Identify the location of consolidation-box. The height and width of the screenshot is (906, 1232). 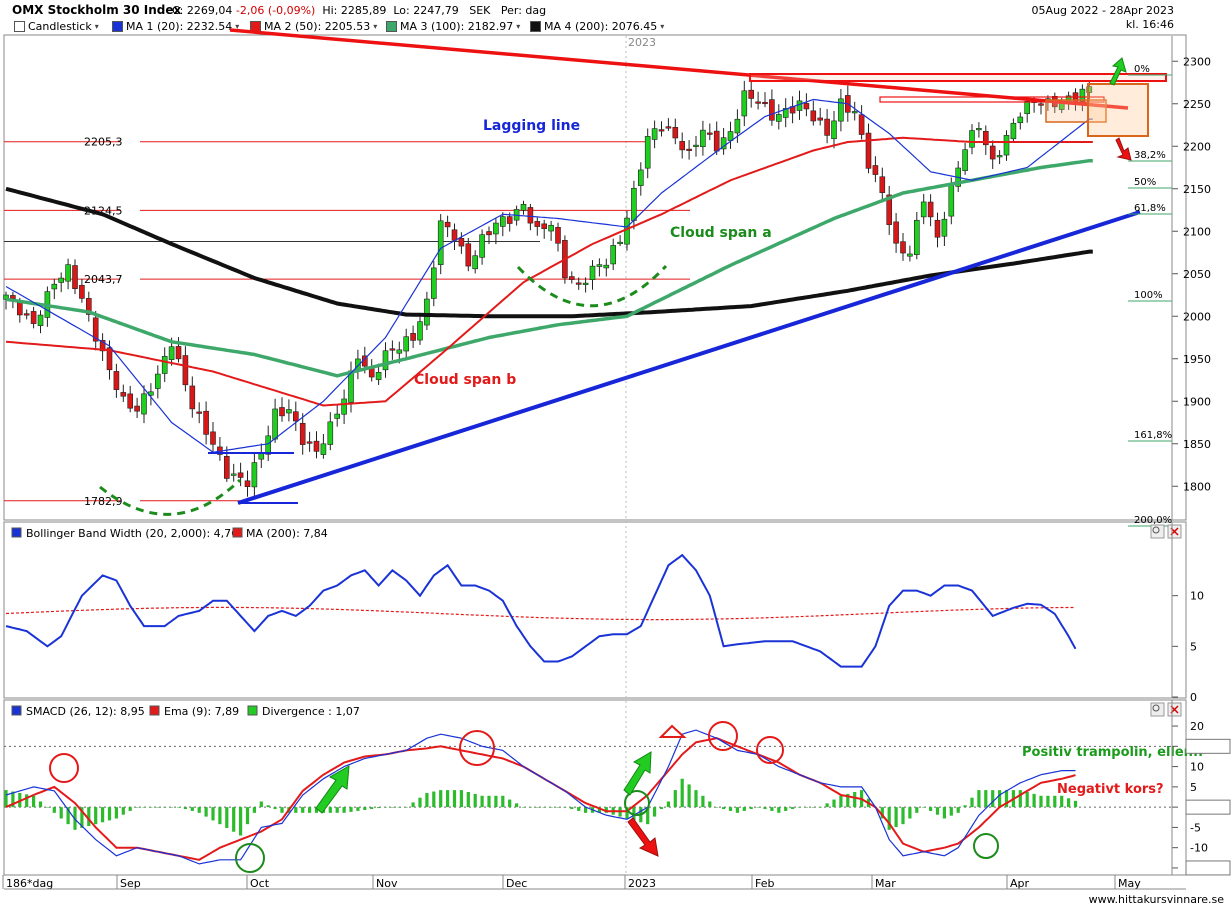
(1076, 111).